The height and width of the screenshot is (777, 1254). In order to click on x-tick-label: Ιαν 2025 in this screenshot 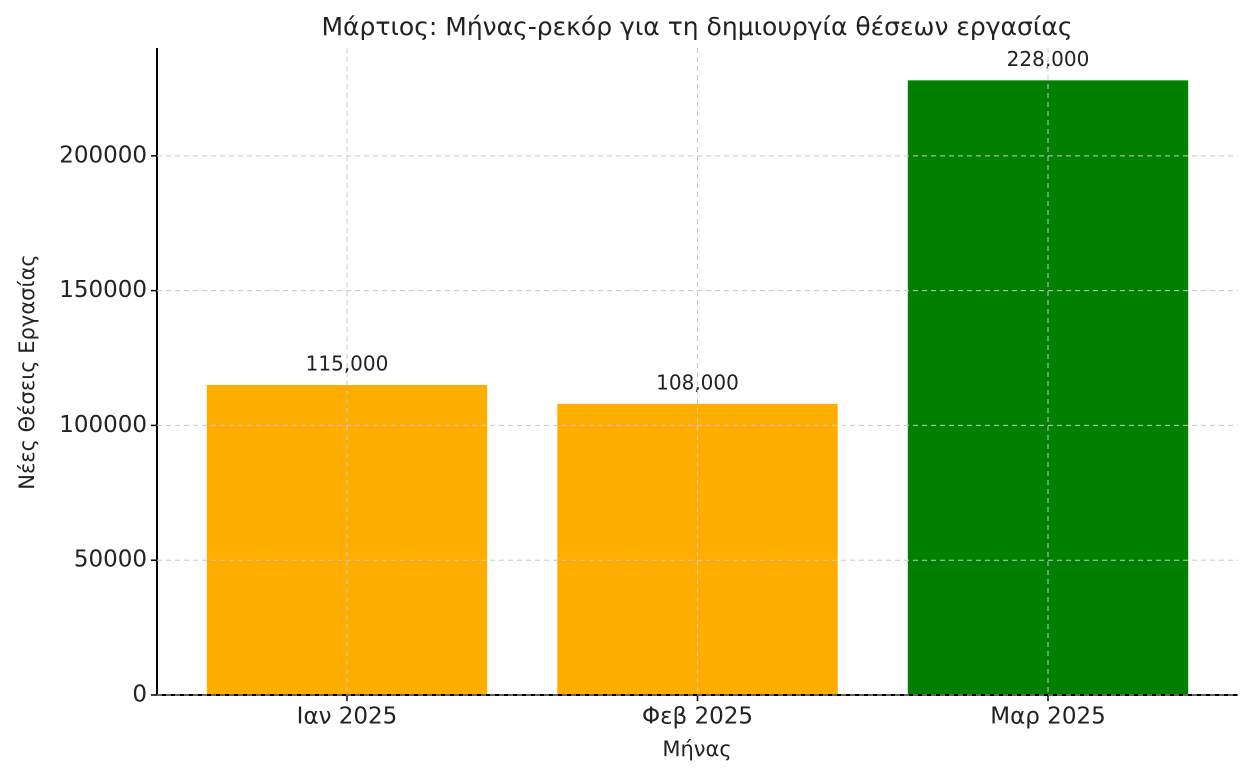, I will do `click(347, 717)`.